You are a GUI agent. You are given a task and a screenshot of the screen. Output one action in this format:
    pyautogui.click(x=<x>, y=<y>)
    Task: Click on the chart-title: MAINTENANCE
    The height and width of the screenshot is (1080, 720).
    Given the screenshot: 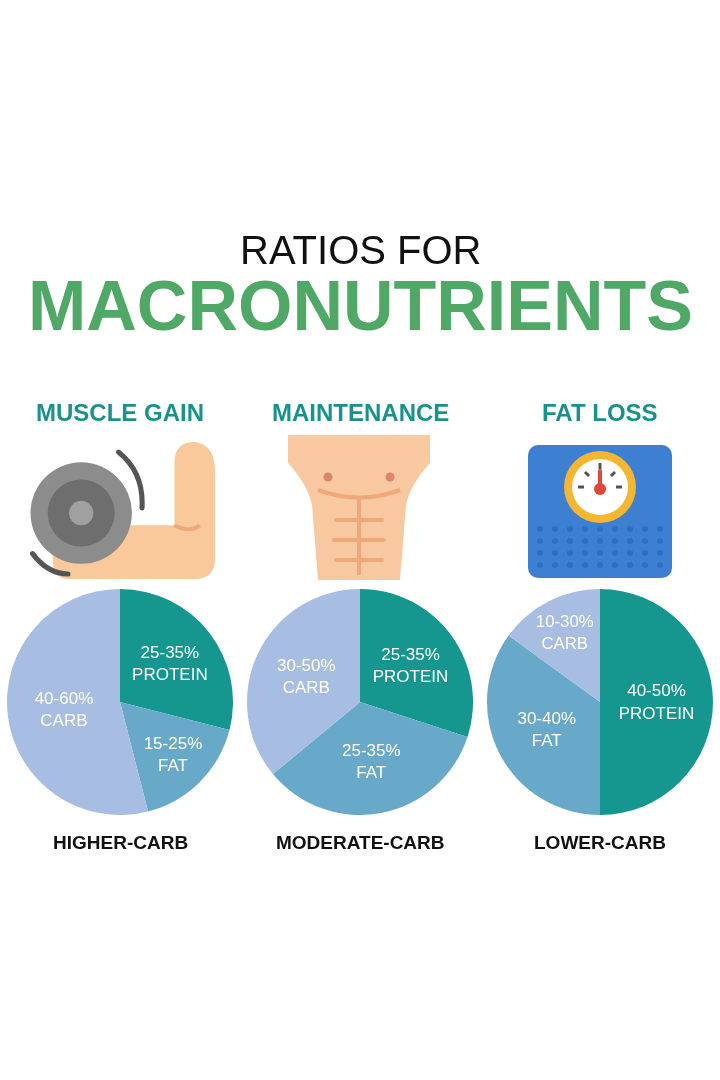 What is the action you would take?
    pyautogui.click(x=361, y=412)
    